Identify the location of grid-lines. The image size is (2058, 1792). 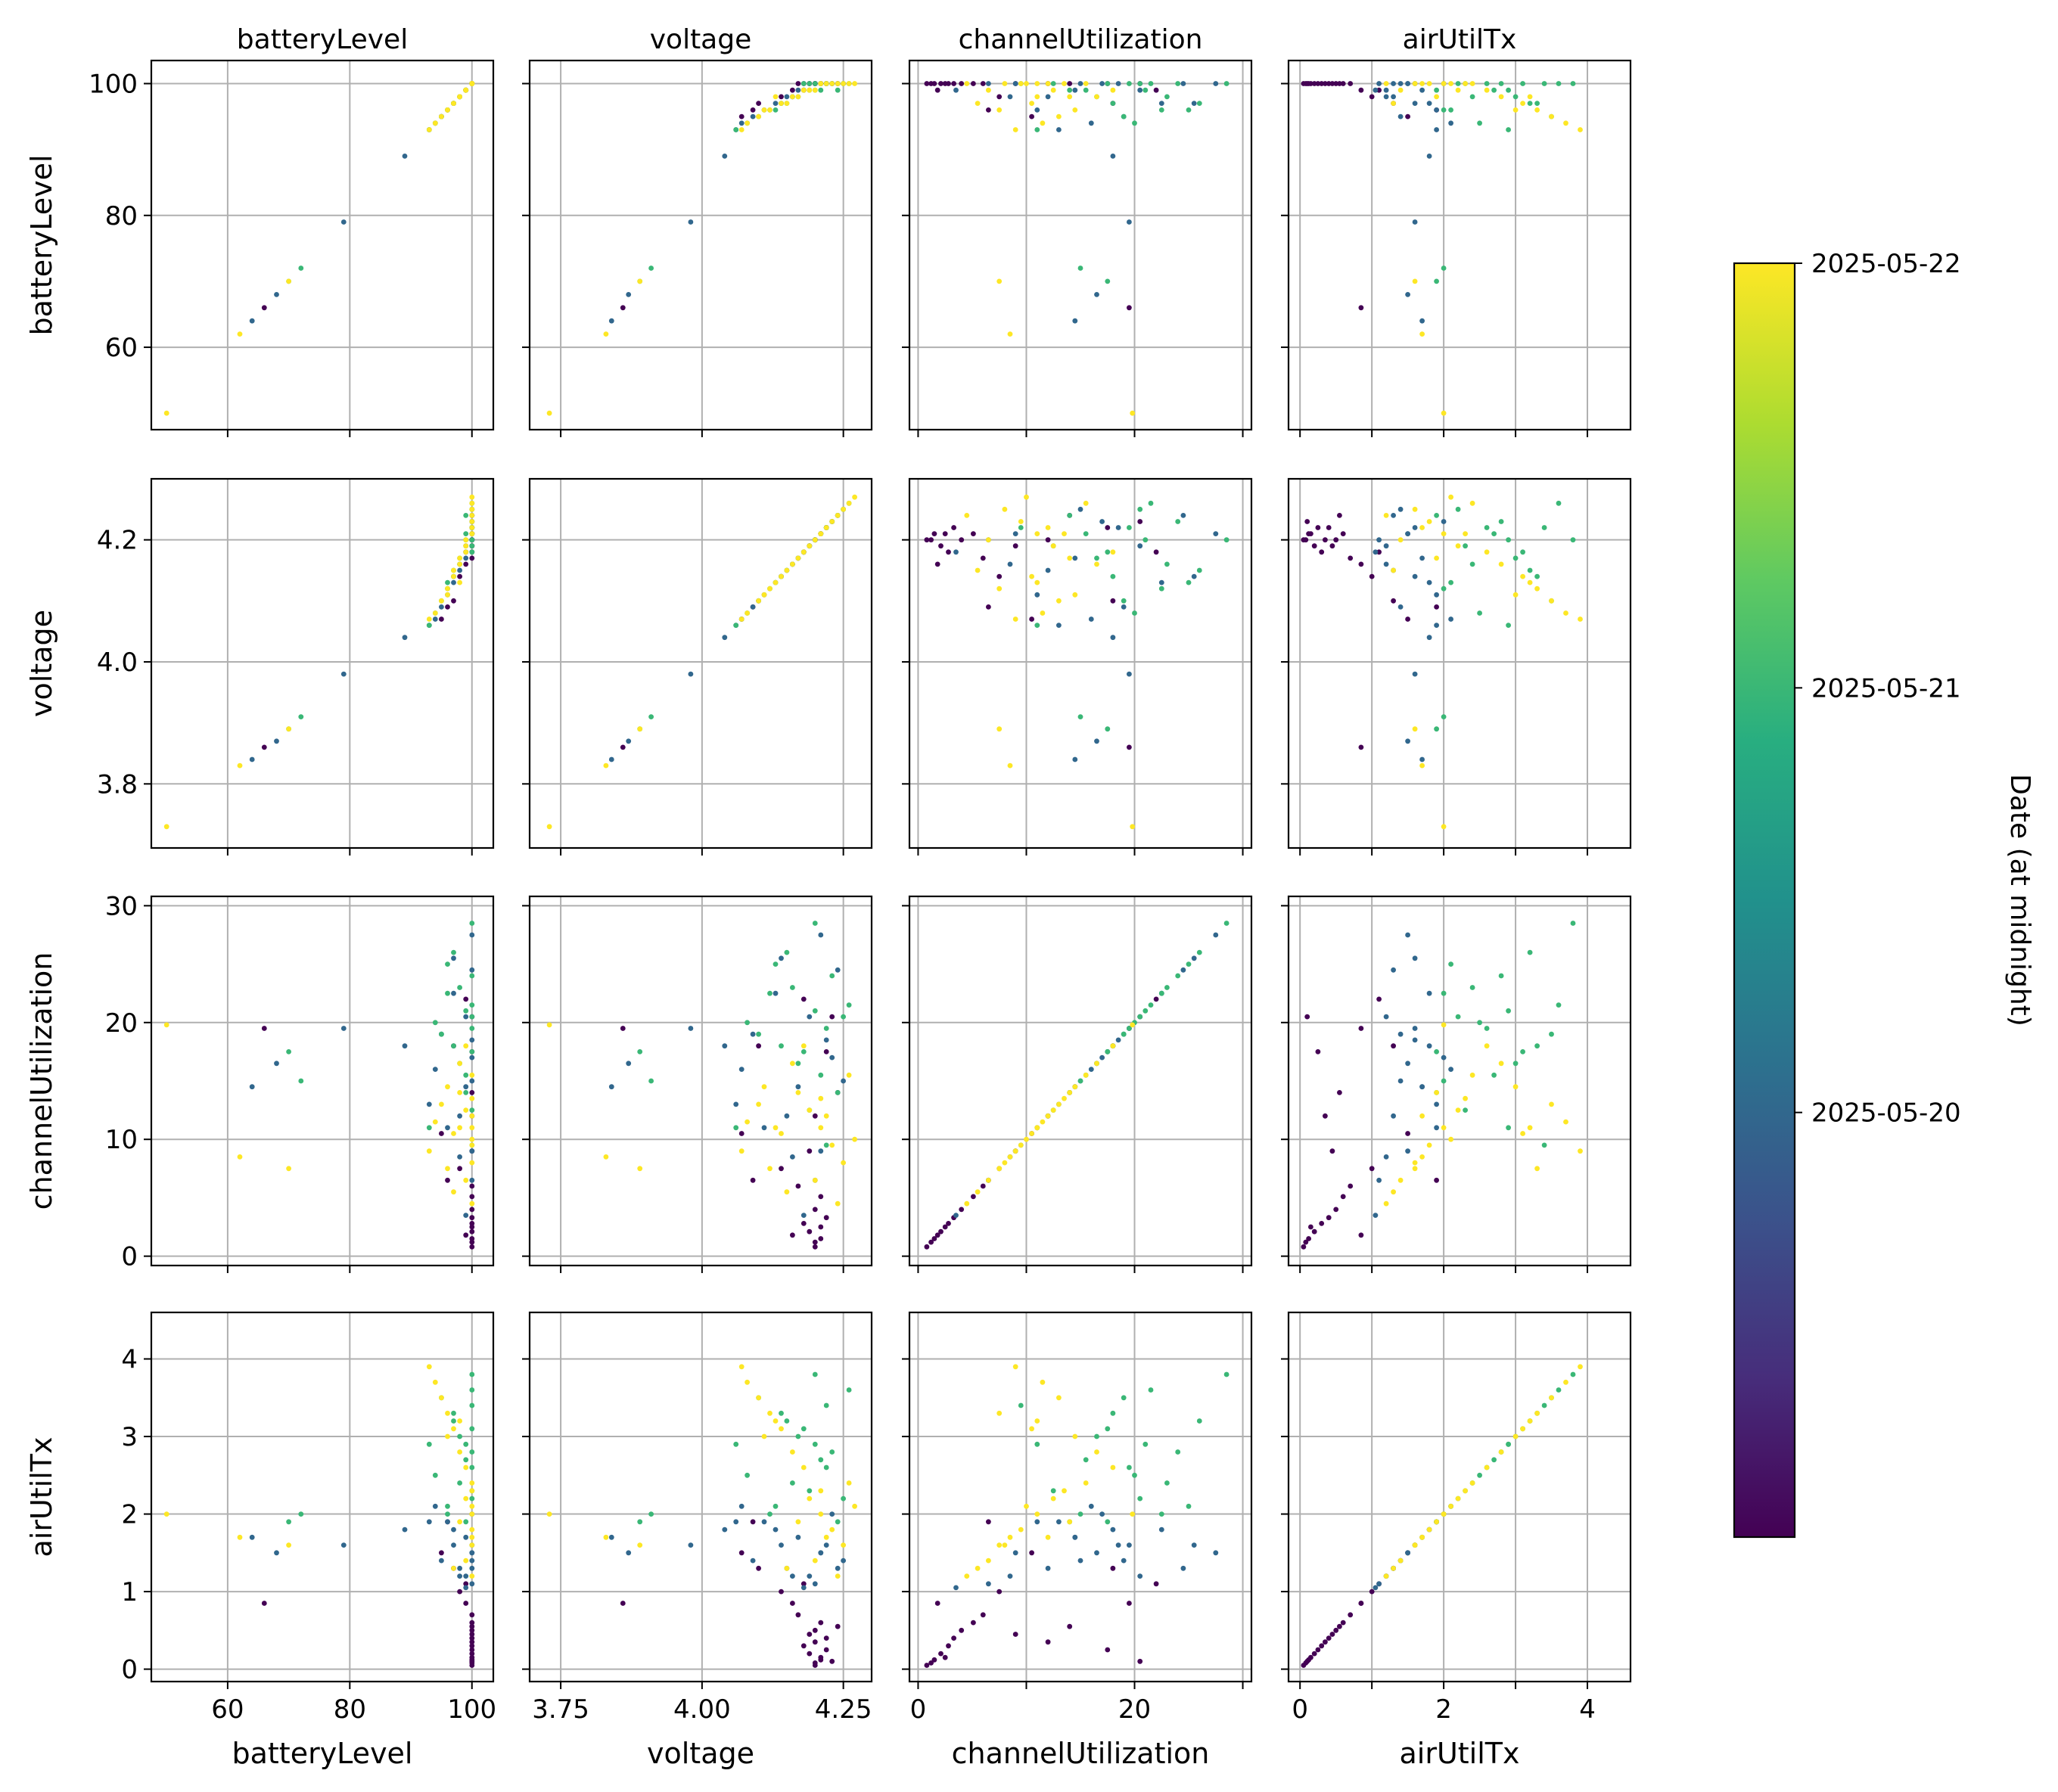
(1460, 245).